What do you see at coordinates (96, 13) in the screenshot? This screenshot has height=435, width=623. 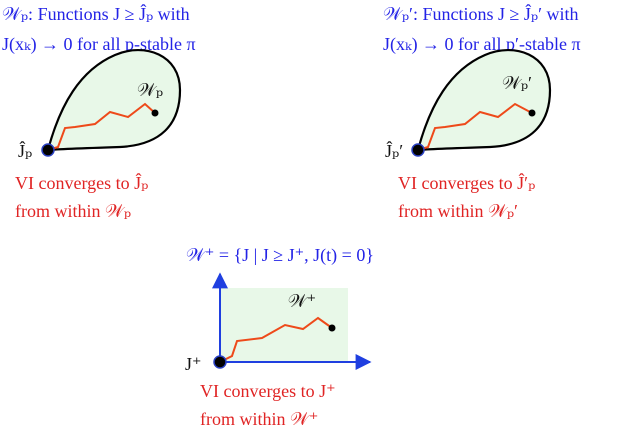 I see `heading: 𝒲ₚ: Functions J ≥ Ĵₚ with` at bounding box center [96, 13].